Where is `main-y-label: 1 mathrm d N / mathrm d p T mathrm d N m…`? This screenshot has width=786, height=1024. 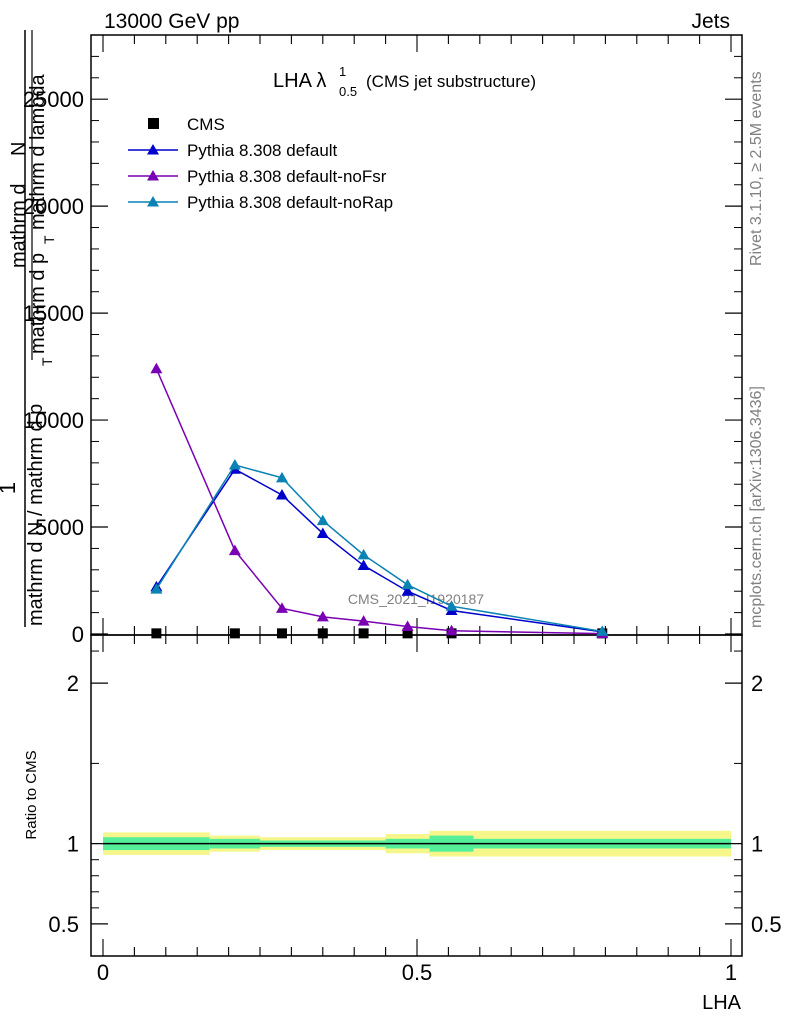
main-y-label: 1 mathrm d N / mathrm d p T mathrm d N m… is located at coordinates (28, 328).